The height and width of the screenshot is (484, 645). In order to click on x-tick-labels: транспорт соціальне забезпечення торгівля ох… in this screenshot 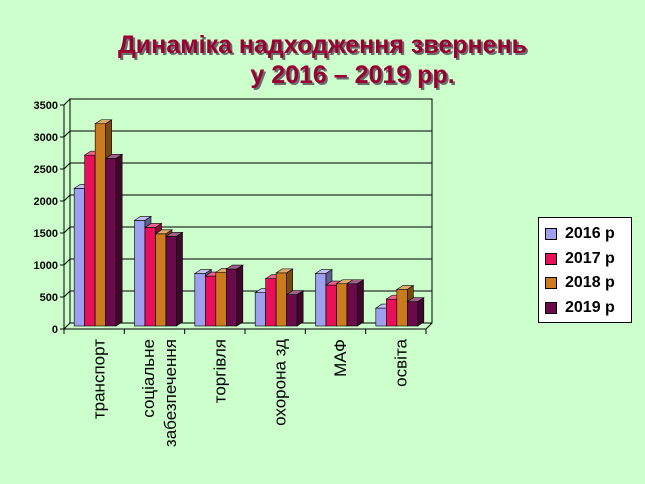, I will do `click(250, 392)`.